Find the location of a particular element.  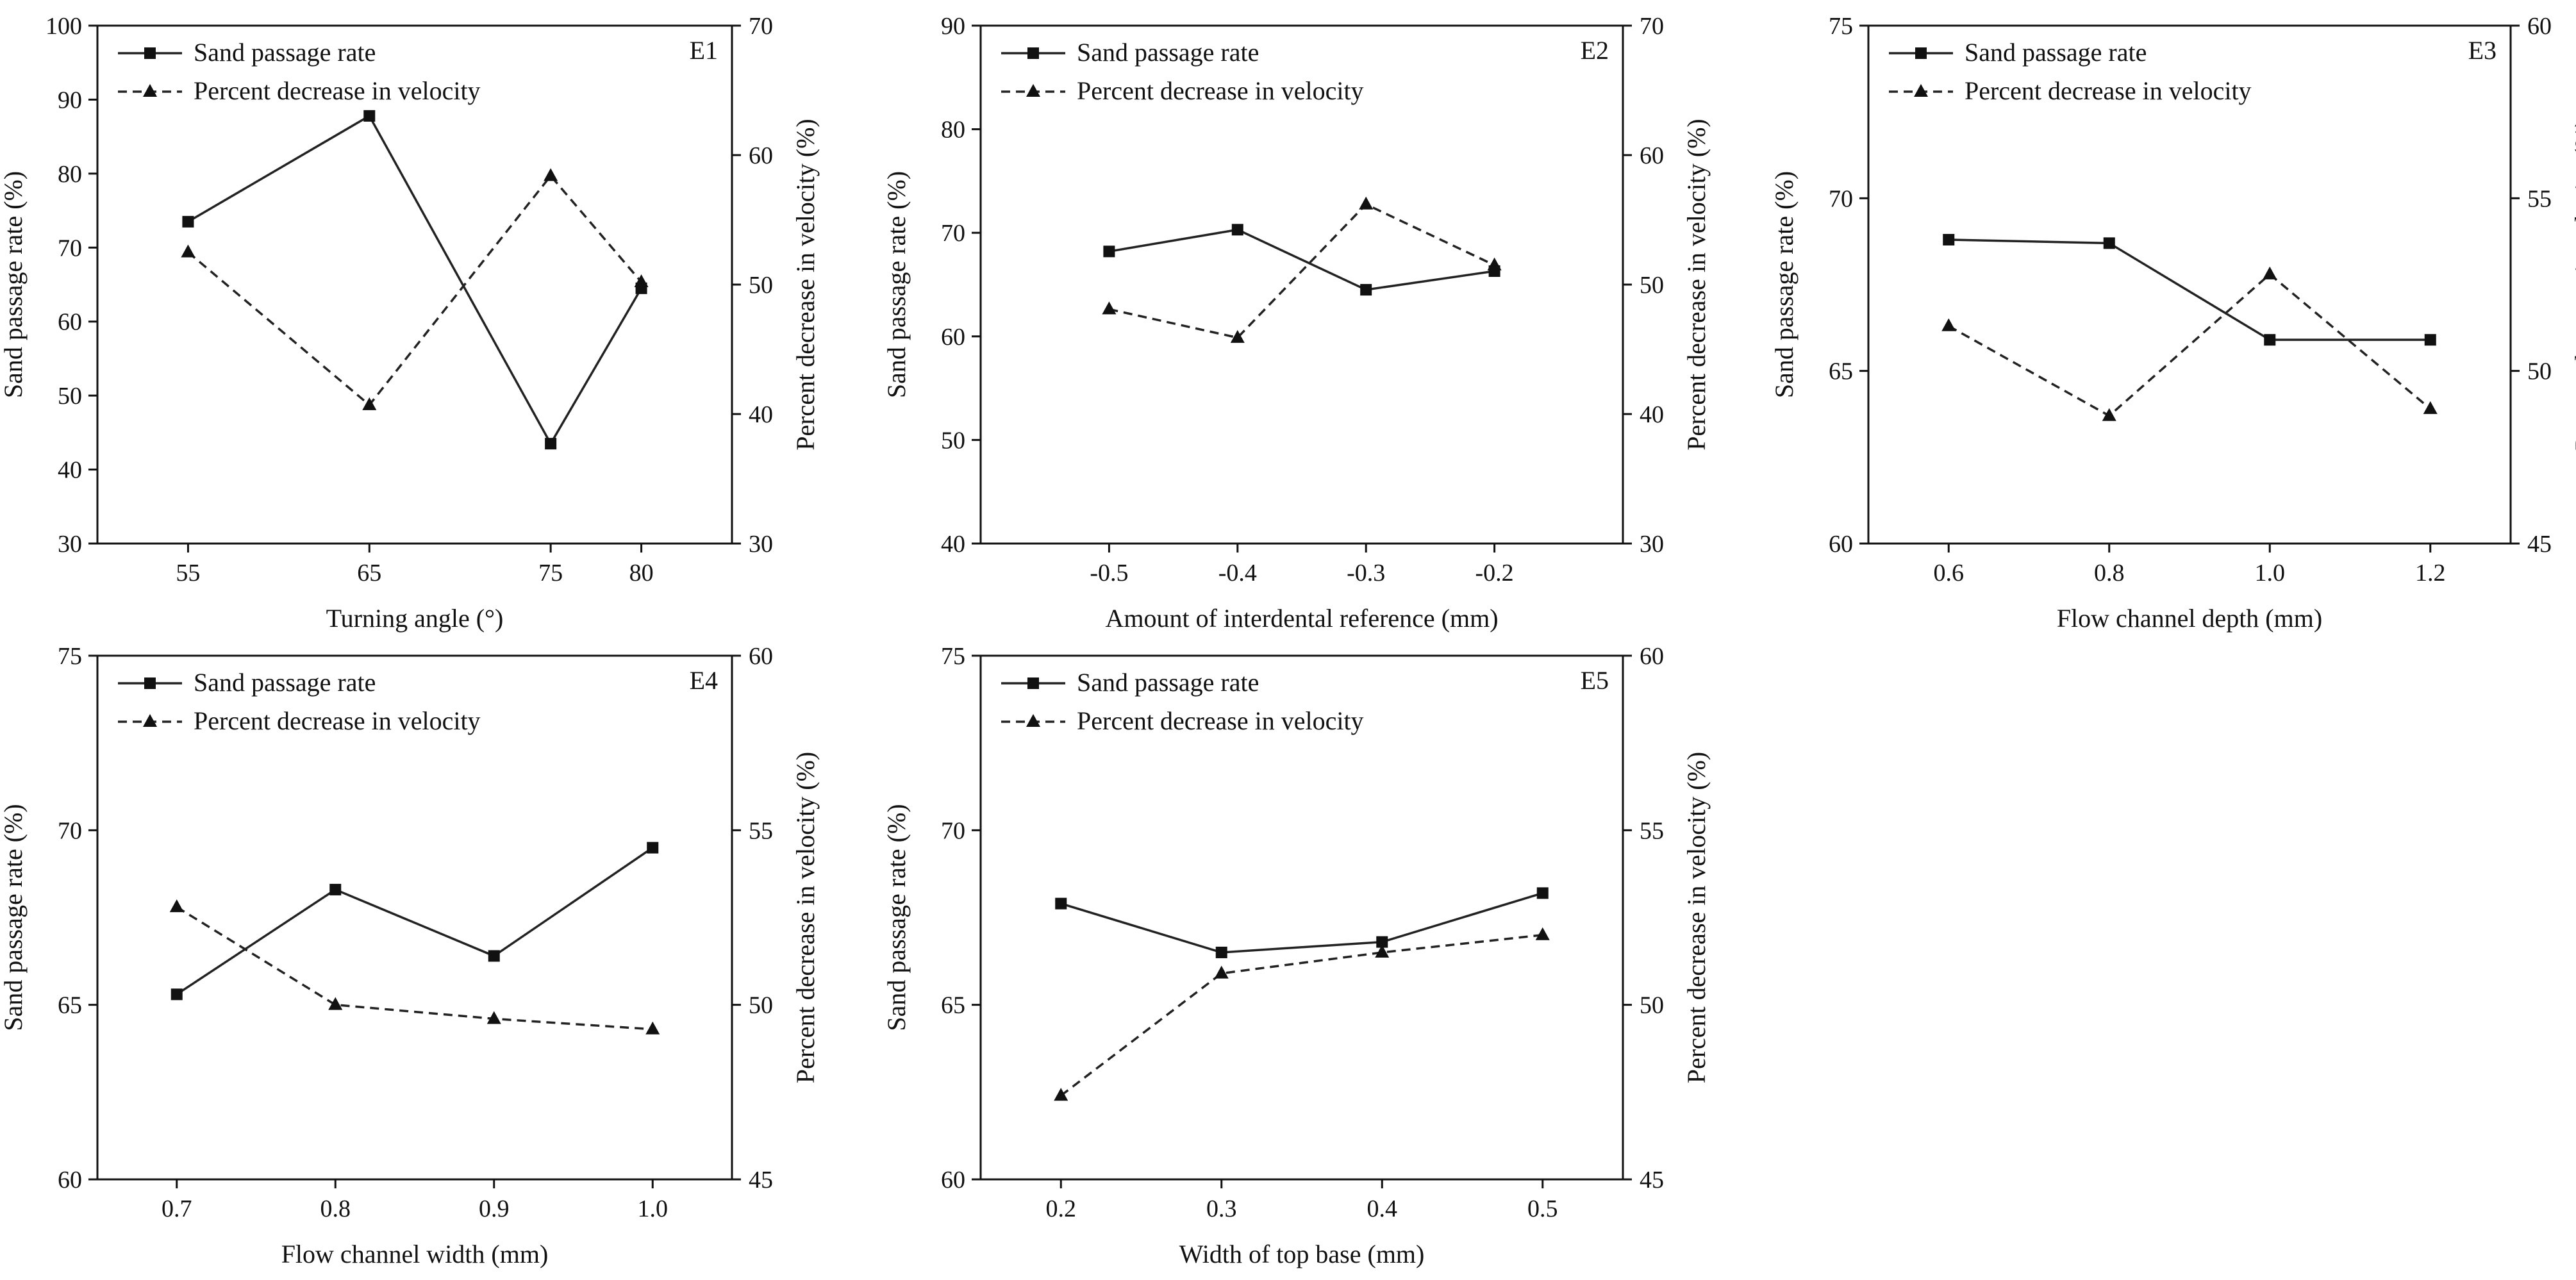

y-right-tick-label: 30 is located at coordinates (761, 544).